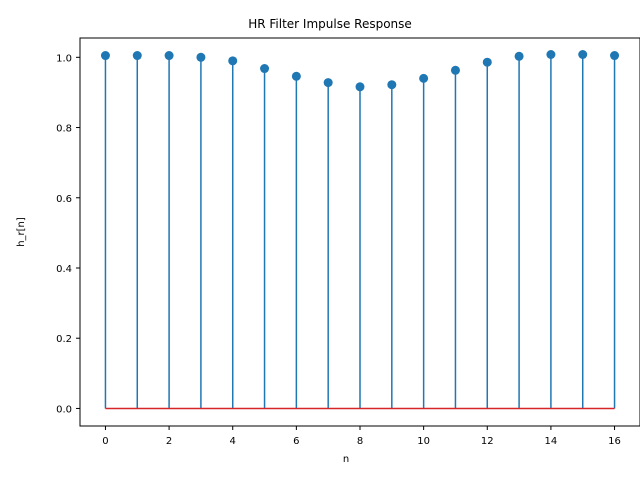 This screenshot has height=480, width=640. What do you see at coordinates (360, 71) in the screenshot?
I see `stem-markers` at bounding box center [360, 71].